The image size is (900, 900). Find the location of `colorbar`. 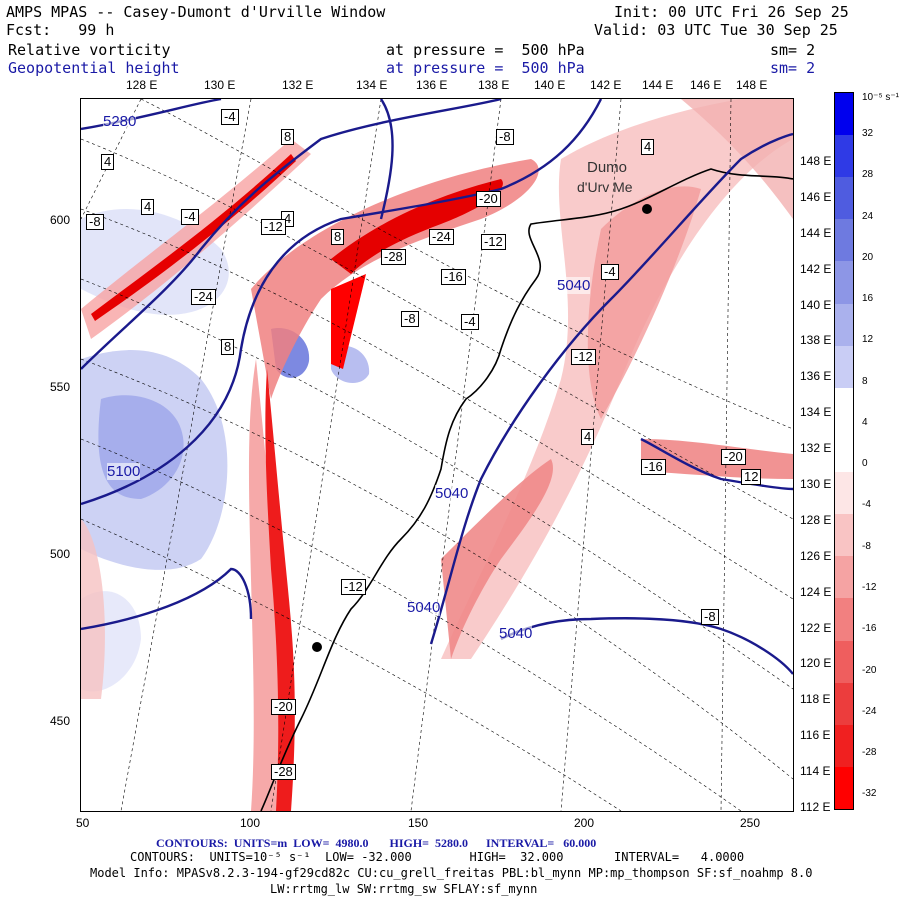

colorbar is located at coordinates (844, 451).